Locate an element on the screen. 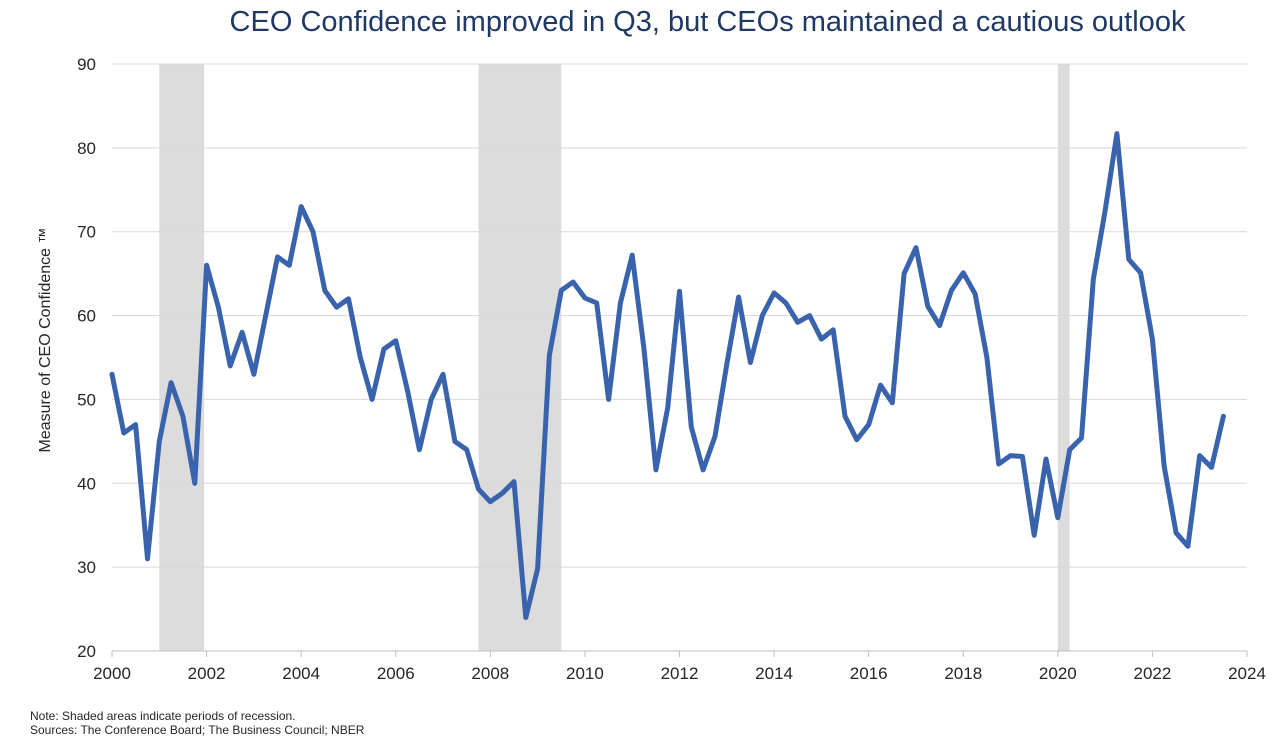 The height and width of the screenshot is (737, 1280). axes is located at coordinates (679, 653).